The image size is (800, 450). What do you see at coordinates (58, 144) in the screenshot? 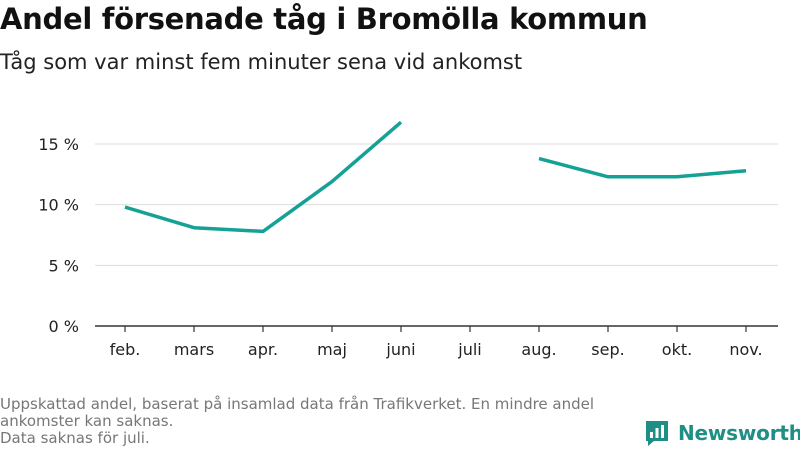
I see `y-tick-label: 15 %` at bounding box center [58, 144].